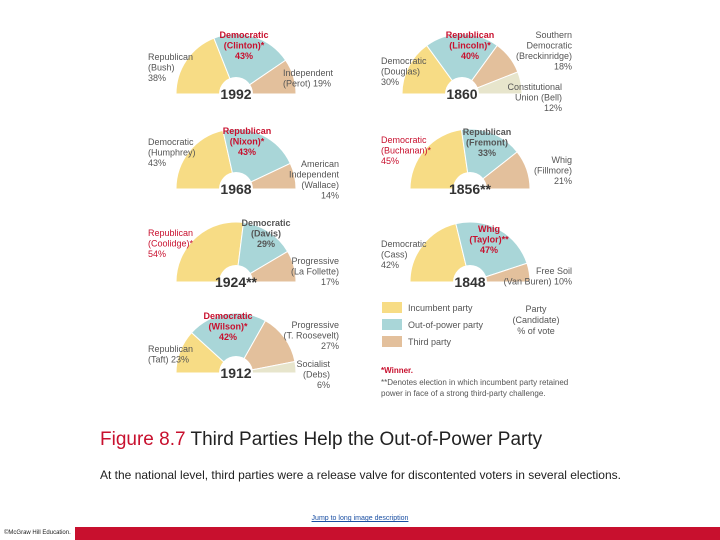 This screenshot has width=720, height=540. Describe the element at coordinates (440, 159) in the screenshot. I see `slice-1856-incumbent` at that location.